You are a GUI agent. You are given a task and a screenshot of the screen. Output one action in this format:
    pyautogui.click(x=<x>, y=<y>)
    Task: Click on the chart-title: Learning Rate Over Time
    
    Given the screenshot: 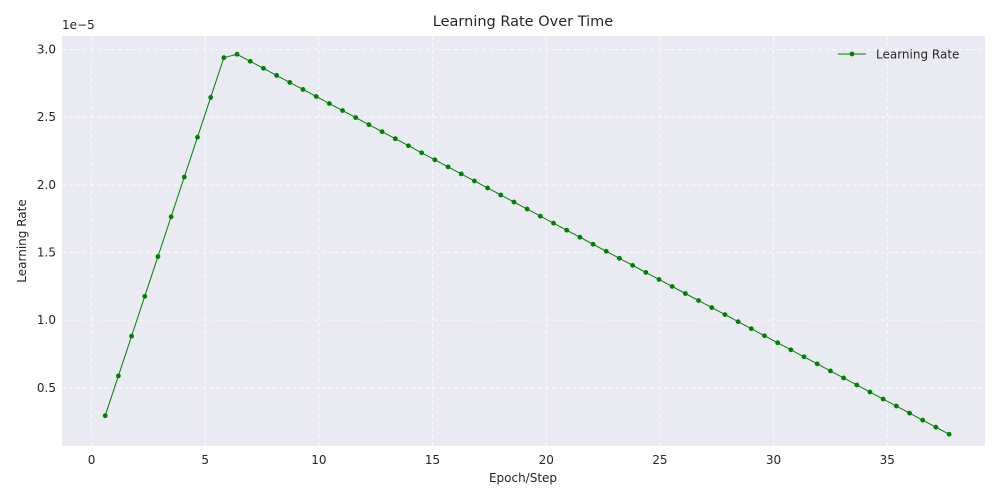 What is the action you would take?
    pyautogui.click(x=523, y=22)
    